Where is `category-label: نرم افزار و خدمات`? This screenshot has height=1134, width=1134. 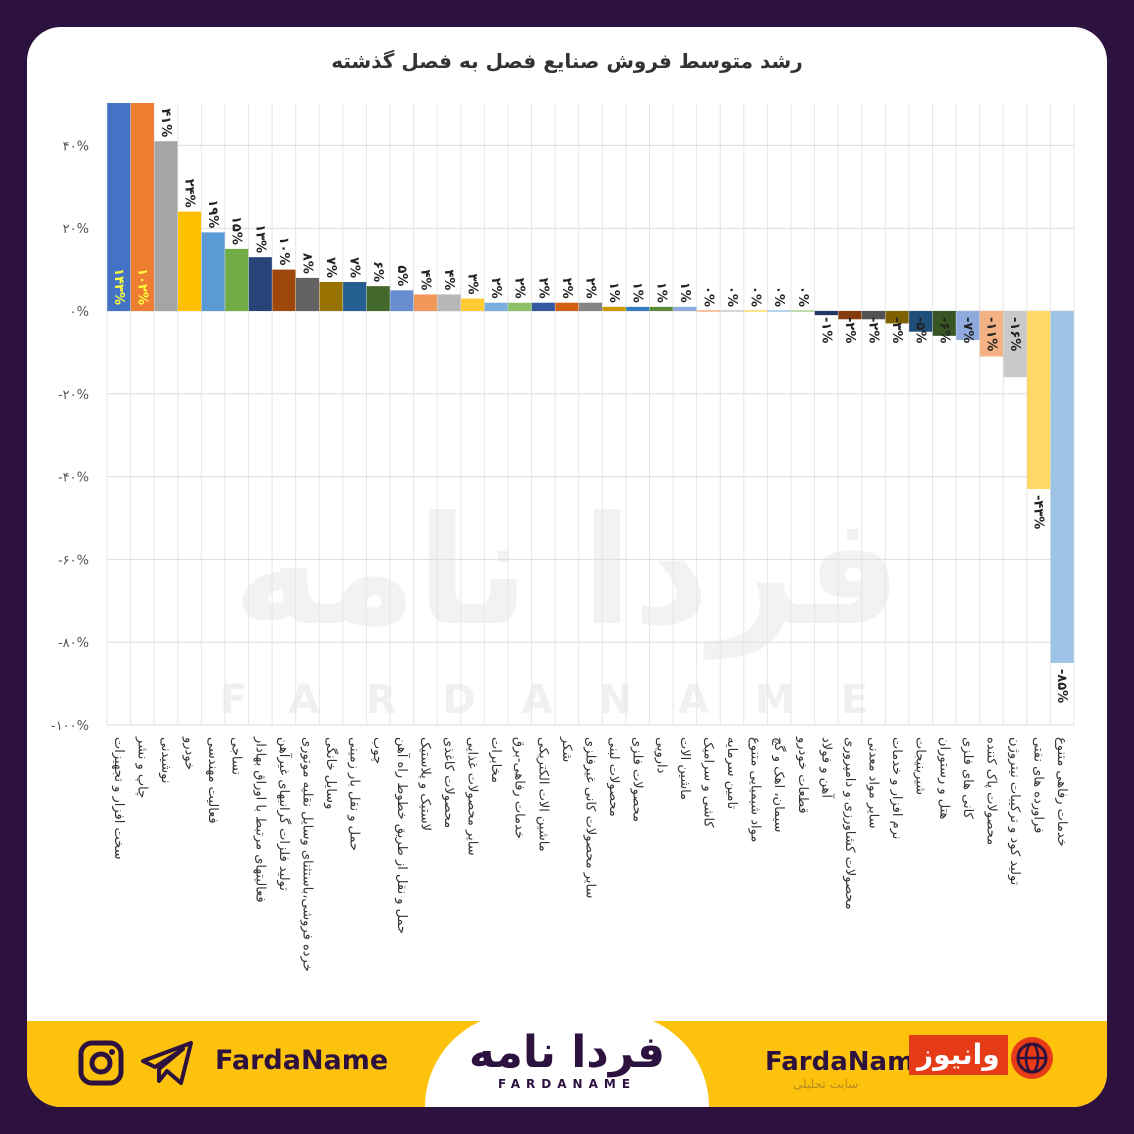 category-label: نرم افزار و خدمات is located at coordinates (896, 788).